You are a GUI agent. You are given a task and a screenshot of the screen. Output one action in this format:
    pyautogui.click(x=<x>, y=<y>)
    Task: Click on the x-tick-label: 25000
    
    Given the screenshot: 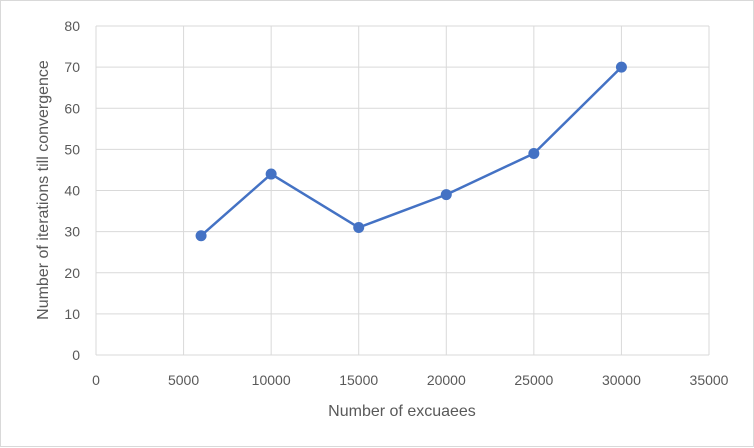 What is the action you would take?
    pyautogui.click(x=533, y=380)
    